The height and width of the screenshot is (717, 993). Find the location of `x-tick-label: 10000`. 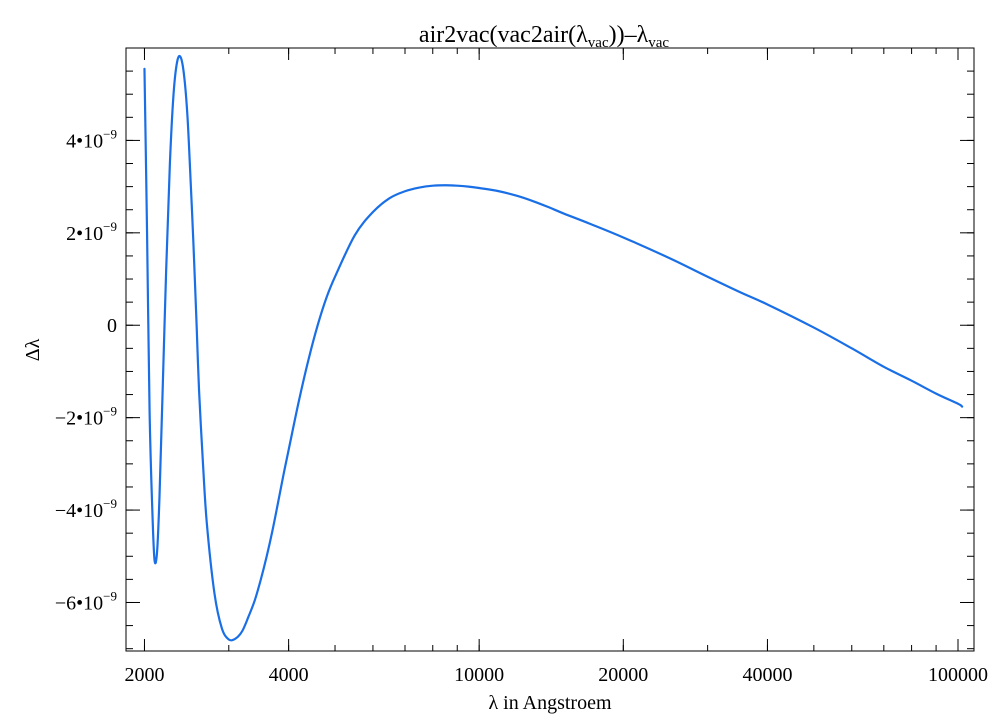

x-tick-label: 10000 is located at coordinates (479, 675).